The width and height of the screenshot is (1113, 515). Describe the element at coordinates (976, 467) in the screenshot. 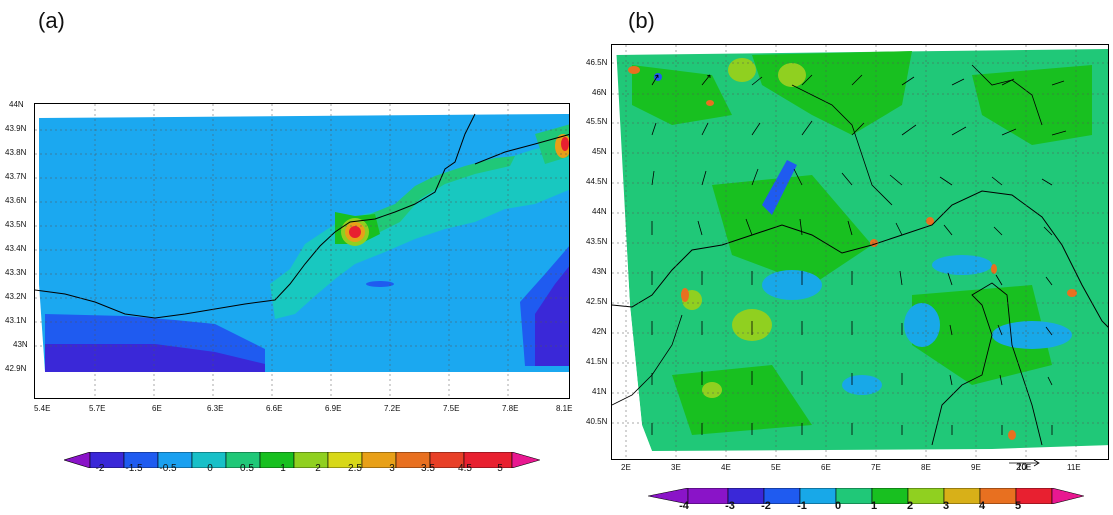

I see `panel-b-lon-tick: 9E` at that location.